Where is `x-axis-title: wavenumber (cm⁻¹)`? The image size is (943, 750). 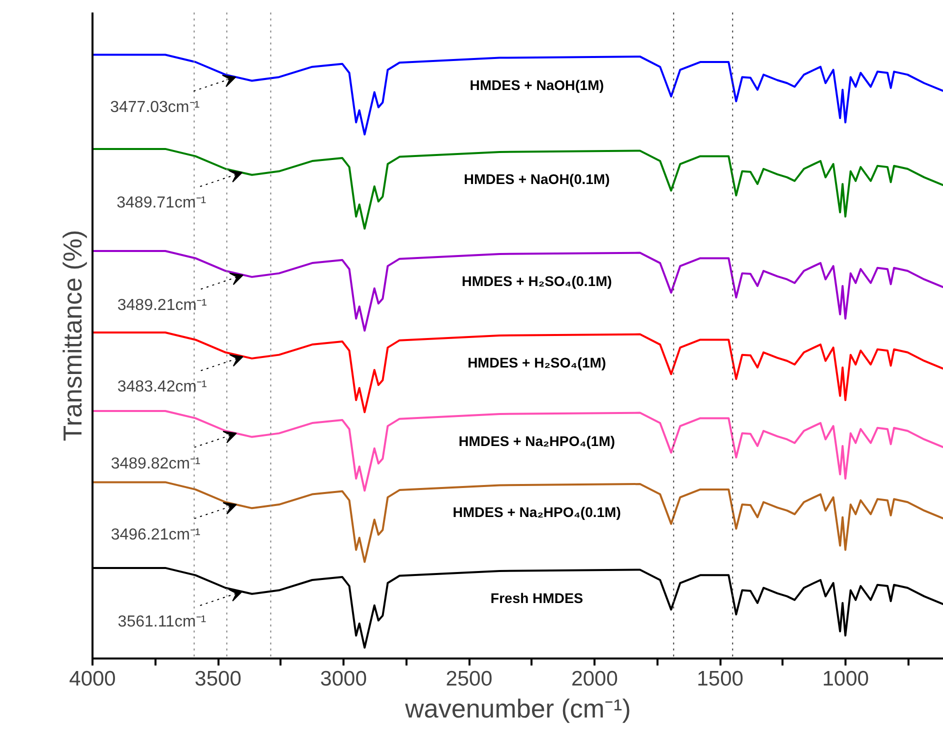
x-axis-title: wavenumber (cm⁻¹) is located at coordinates (517, 709).